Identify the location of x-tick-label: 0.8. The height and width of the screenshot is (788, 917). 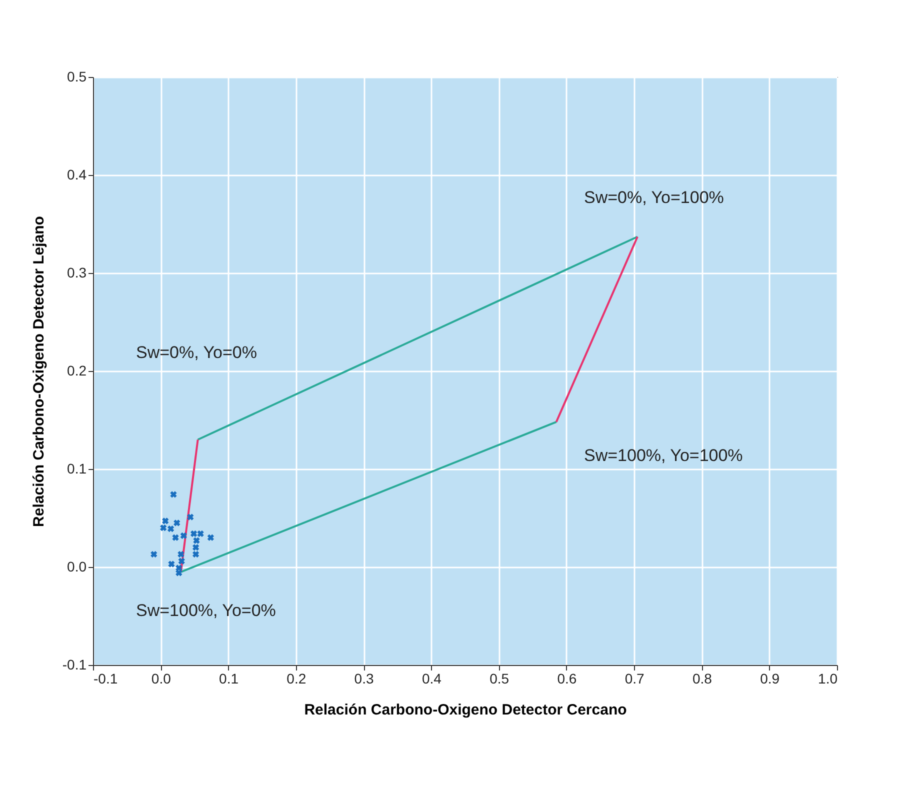
(702, 678).